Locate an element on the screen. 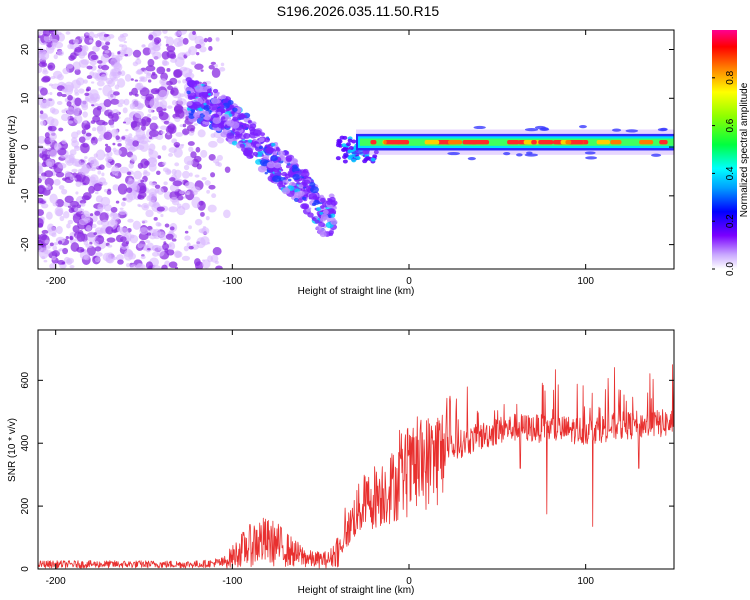 The height and width of the screenshot is (600, 750). spectrogram-y-tick-label: 10 is located at coordinates (25, 98).